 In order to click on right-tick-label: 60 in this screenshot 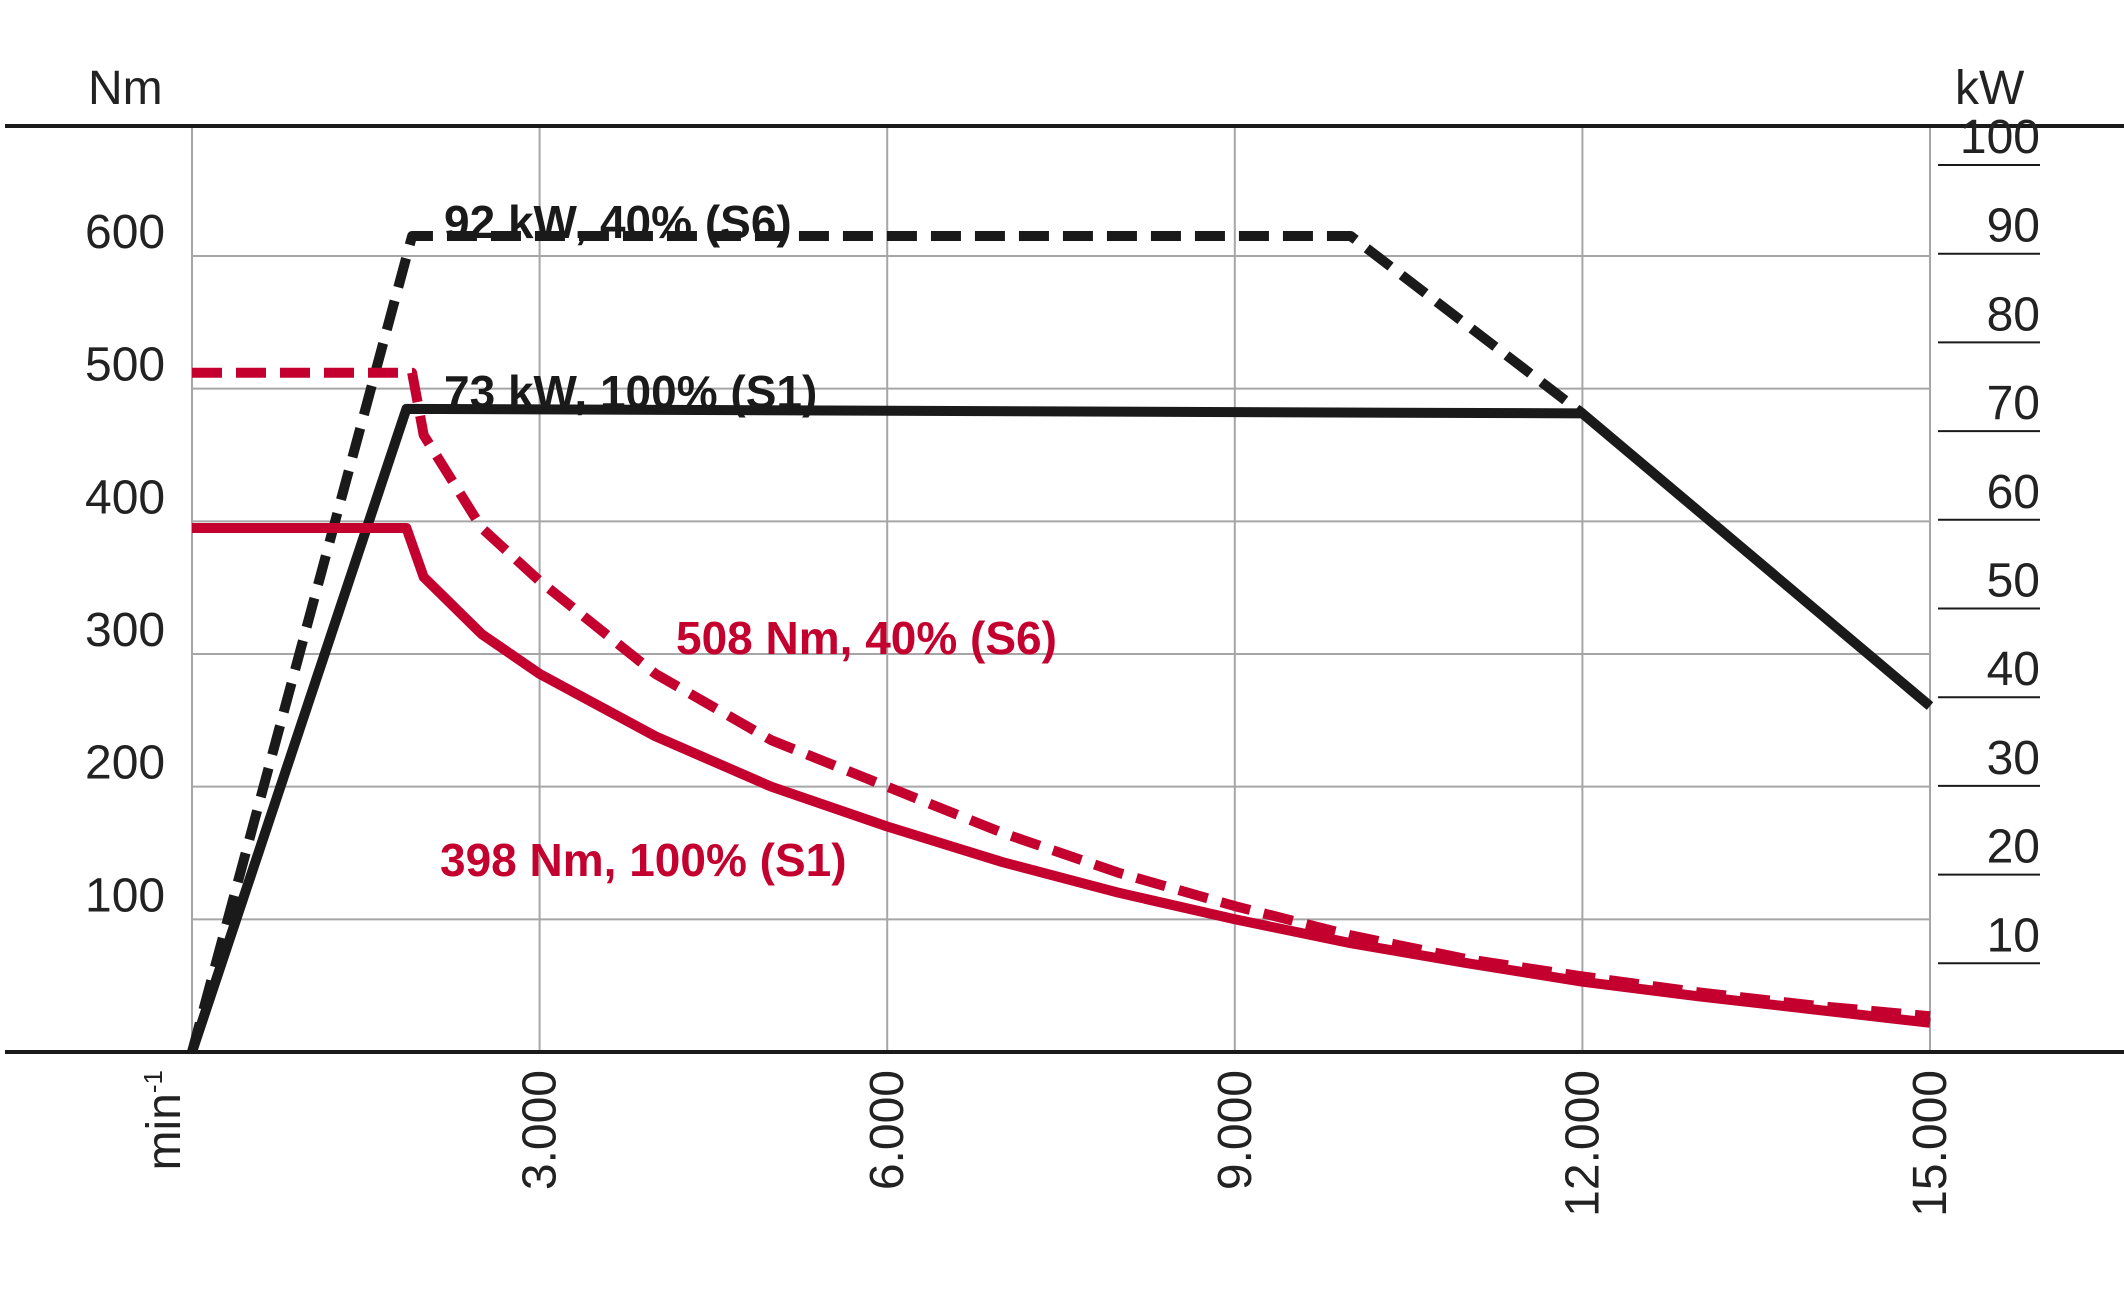, I will do `click(2013, 492)`.